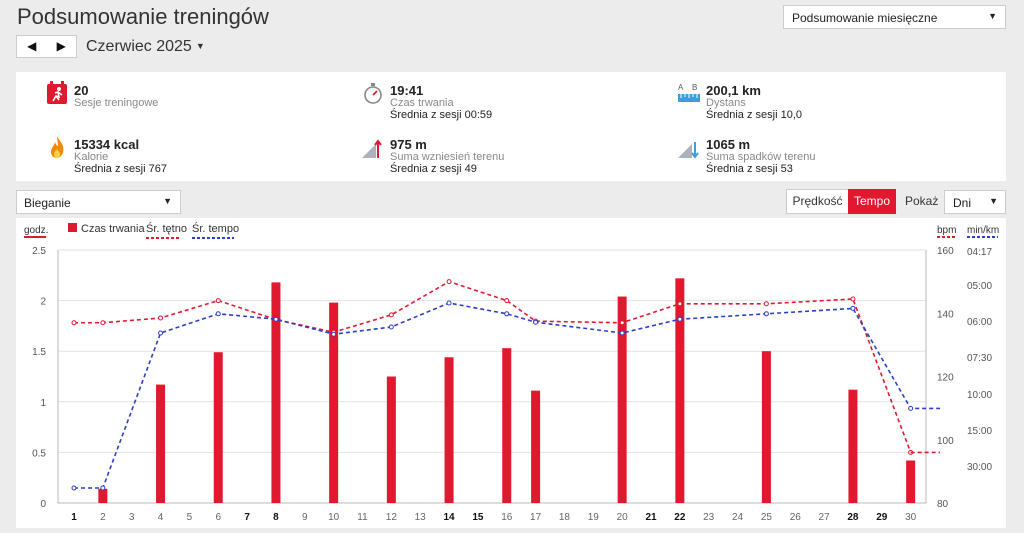  I want to click on hr-tick-label: 120, so click(945, 378).